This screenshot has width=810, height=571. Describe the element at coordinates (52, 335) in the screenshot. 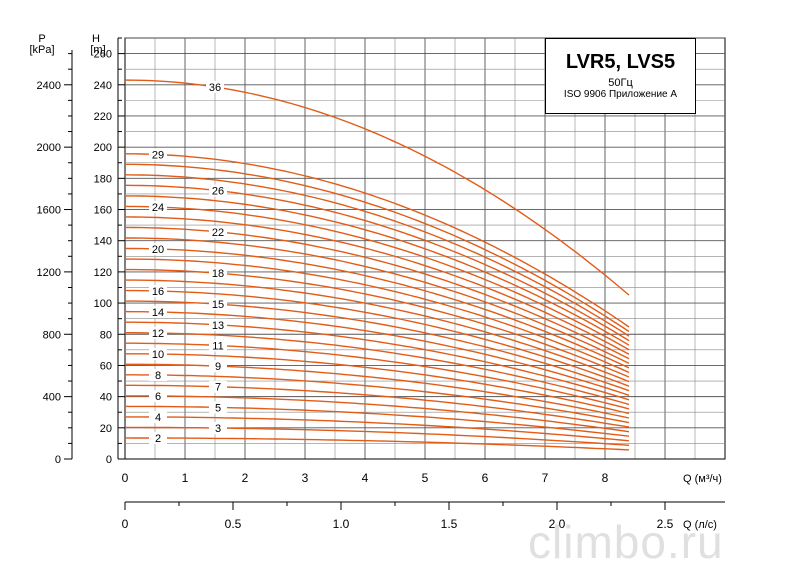

I see `pressure-tick-label: 800` at that location.